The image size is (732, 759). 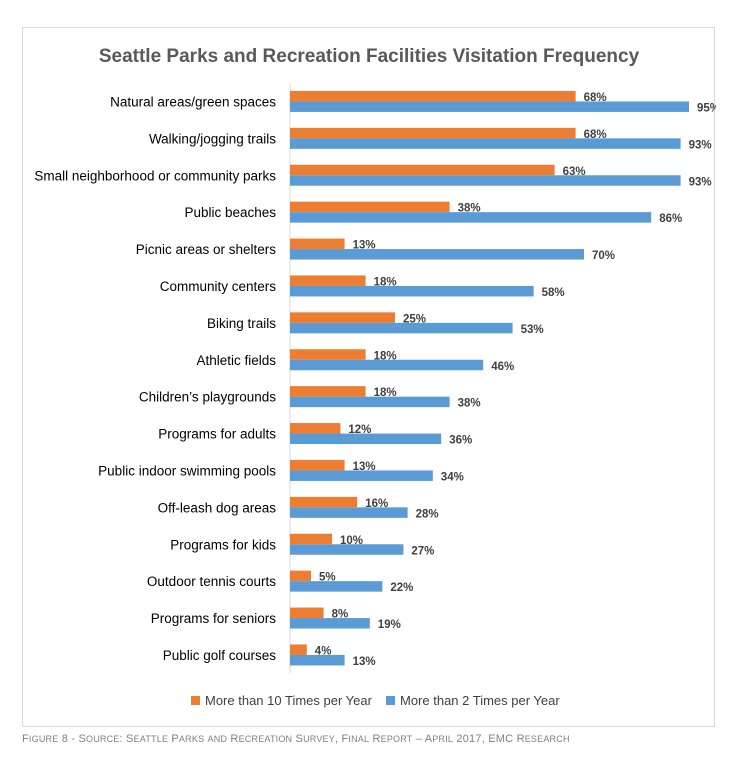 What do you see at coordinates (220, 655) in the screenshot?
I see `category-label: Public golf courses` at bounding box center [220, 655].